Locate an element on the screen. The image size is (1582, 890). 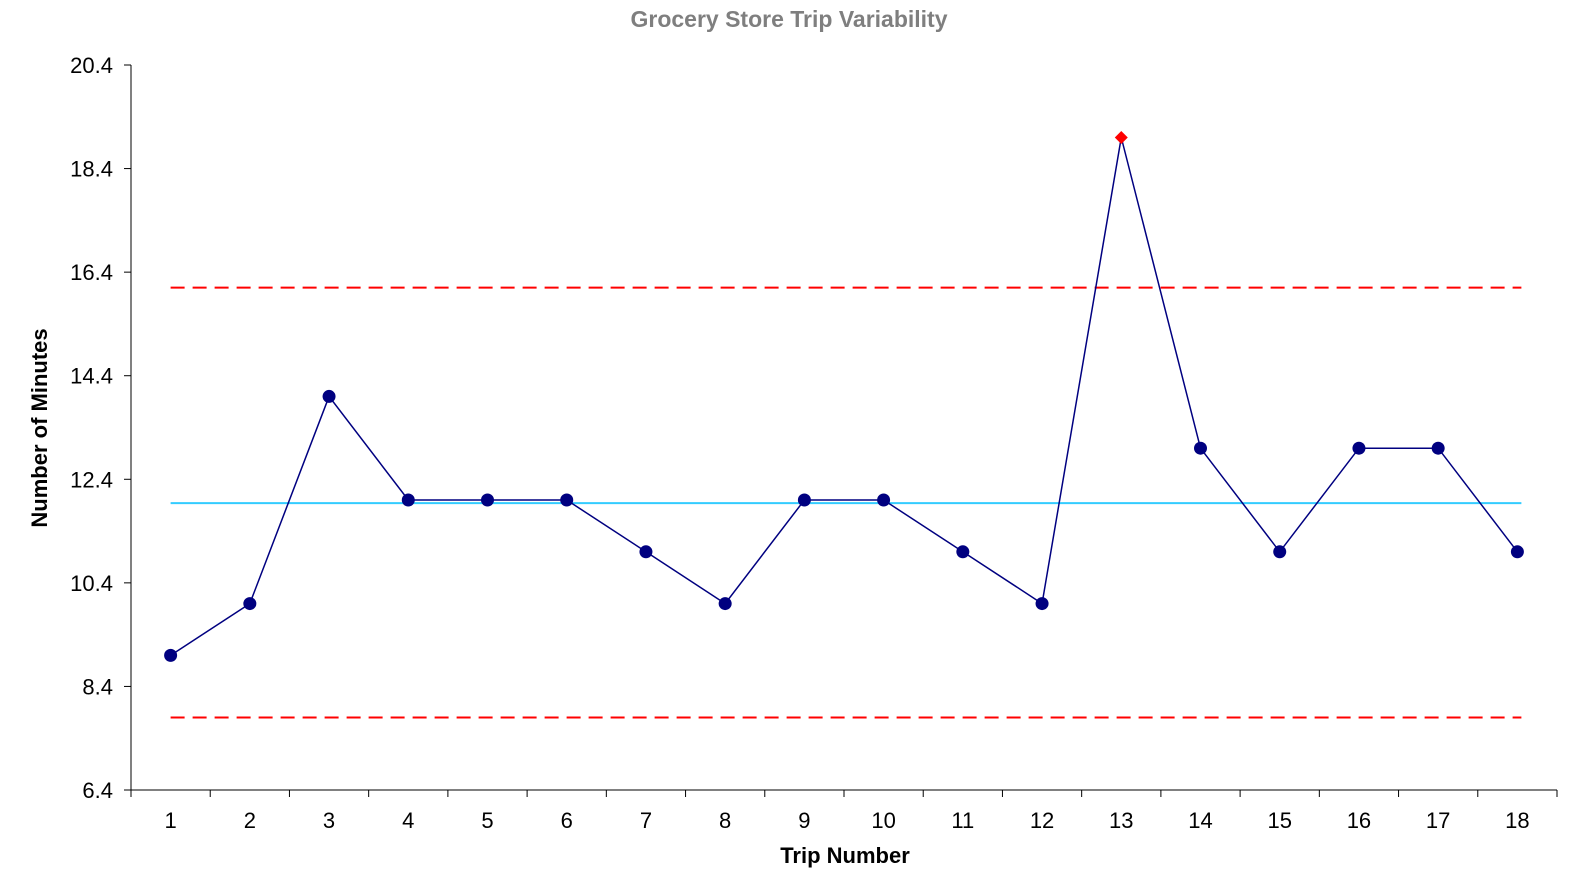
x-tick-label: 8 is located at coordinates (725, 820).